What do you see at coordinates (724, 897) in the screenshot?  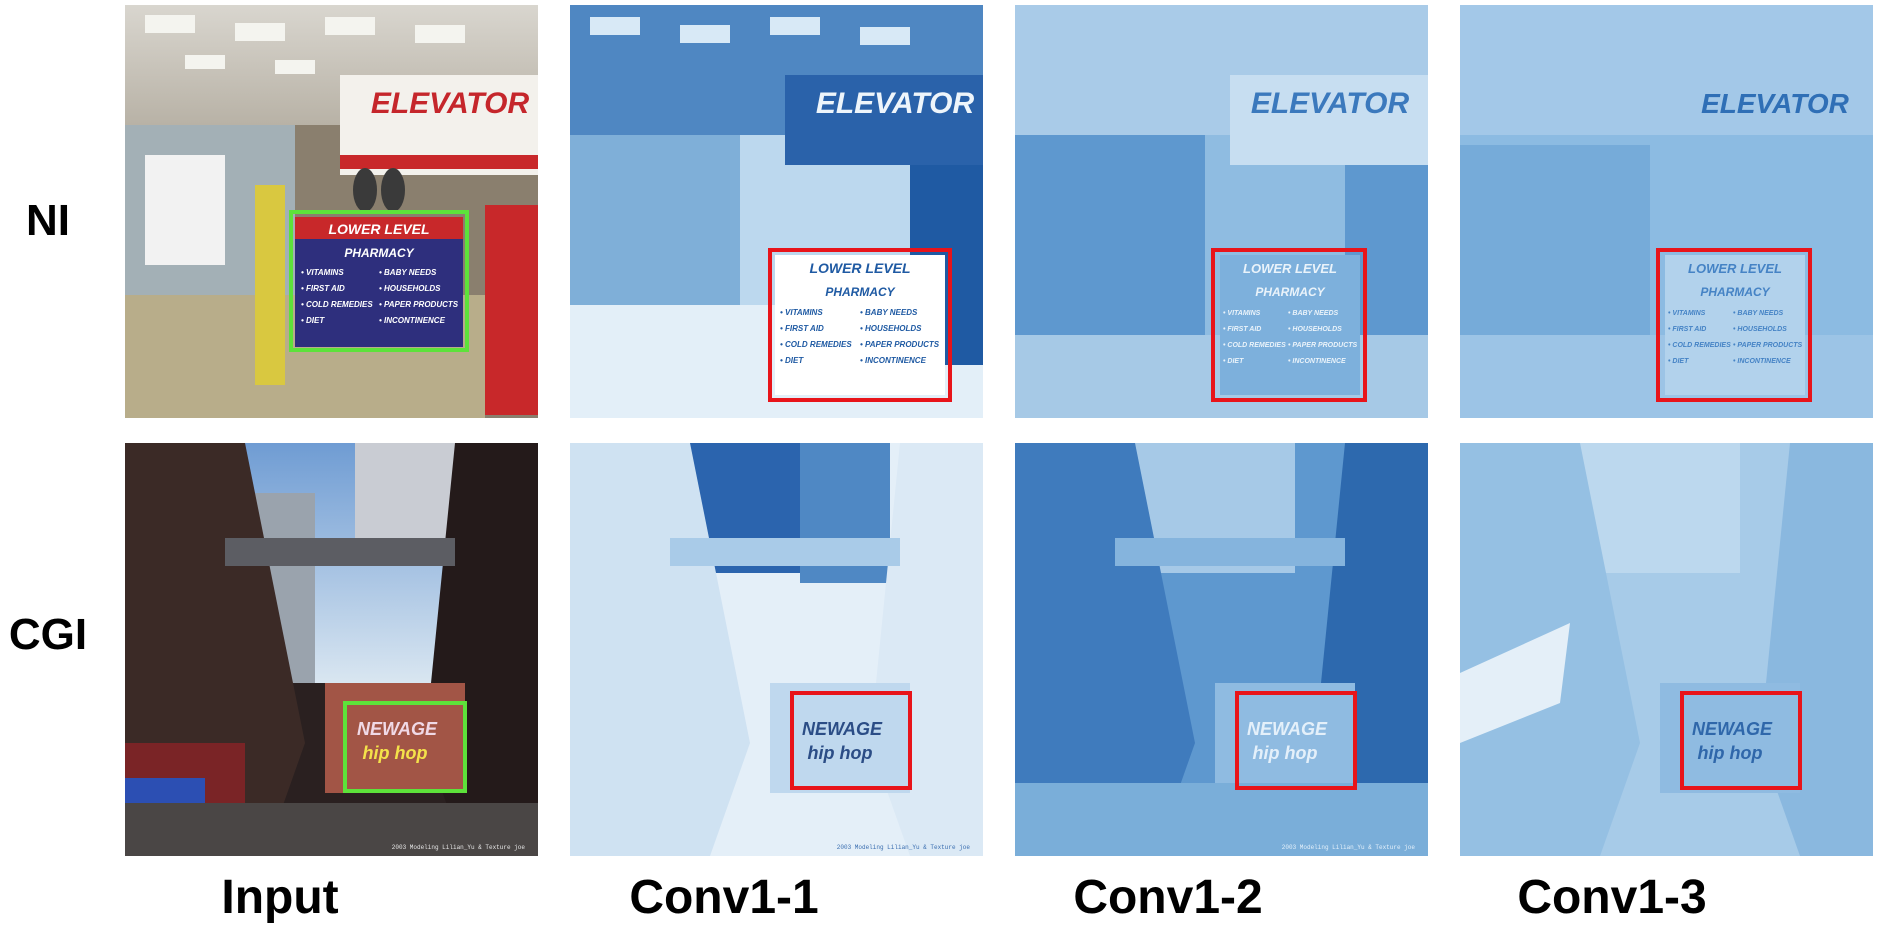 I see `column-label-conv1-1: Conv1-1` at bounding box center [724, 897].